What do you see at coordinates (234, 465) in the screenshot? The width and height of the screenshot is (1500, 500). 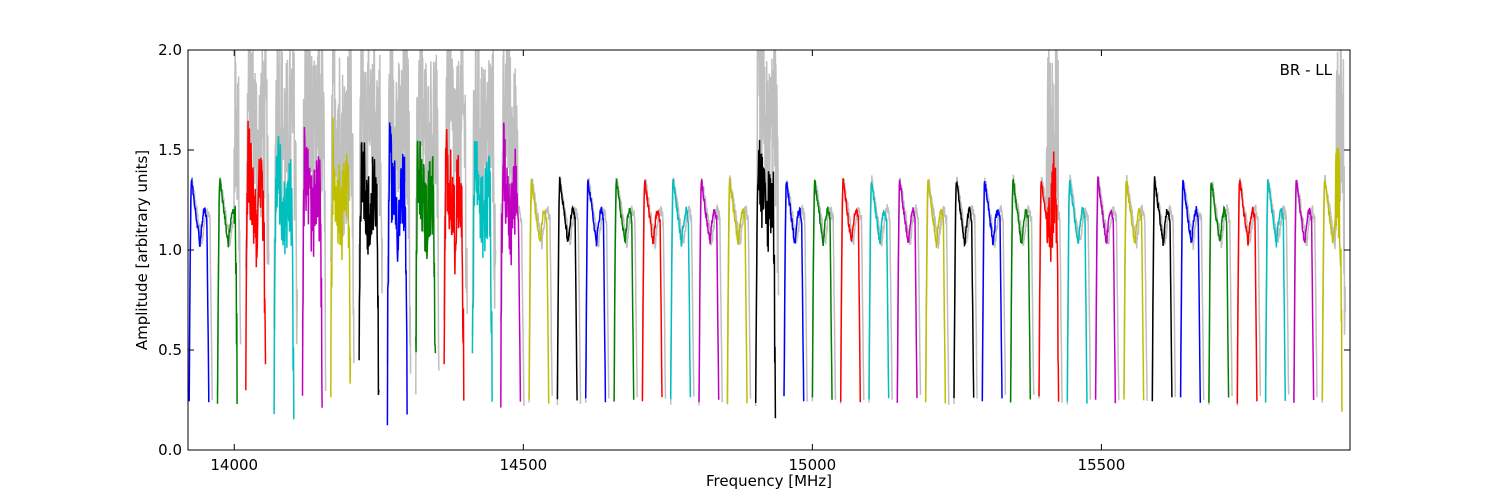 I see `x-tick-label: 14000` at bounding box center [234, 465].